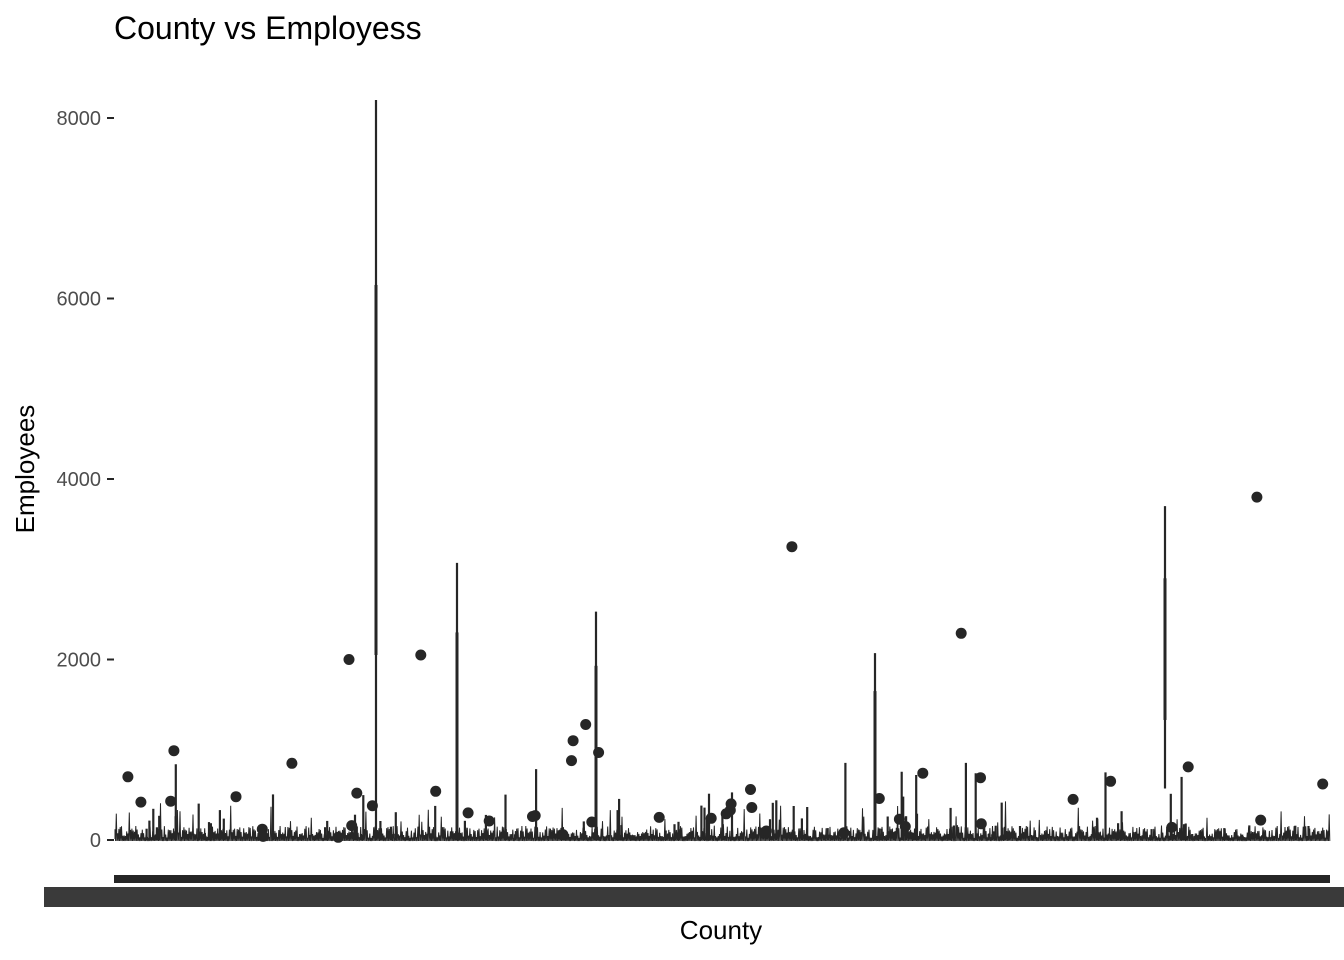  Describe the element at coordinates (79, 119) in the screenshot. I see `y-tick-label: 8000` at that location.